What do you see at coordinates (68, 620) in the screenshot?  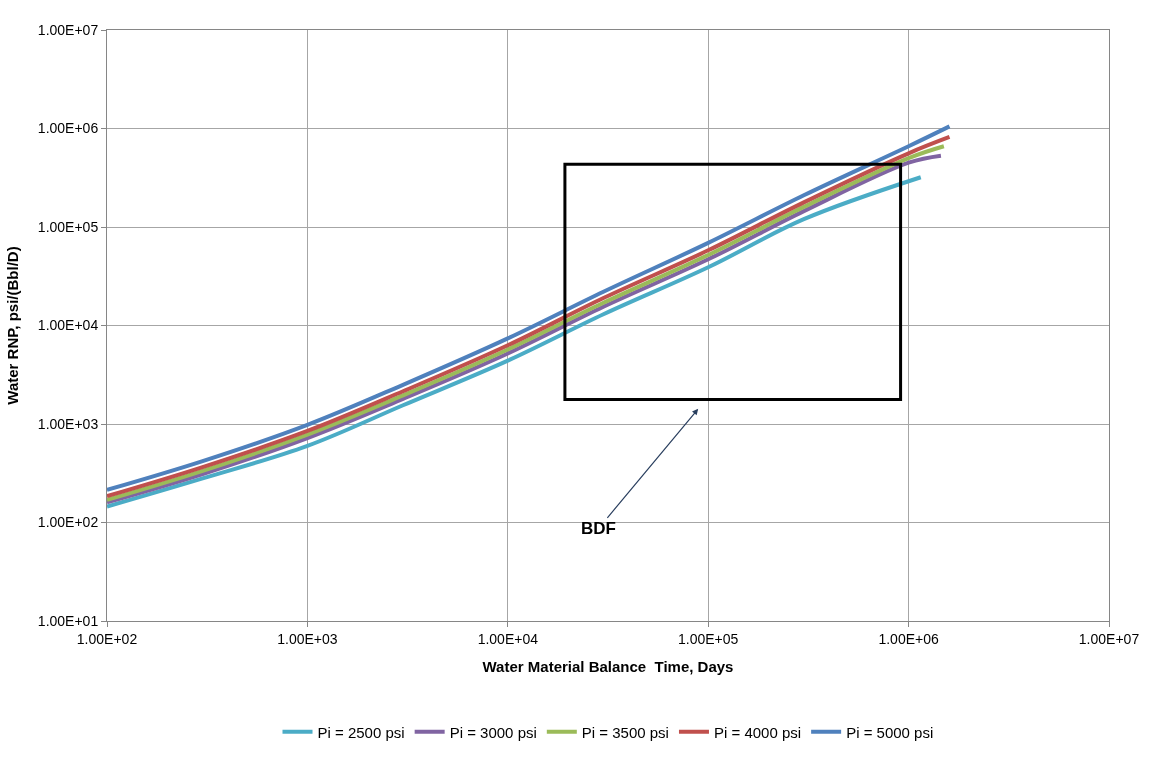 I see `y-tick-label: 1.00E+01` at bounding box center [68, 620].